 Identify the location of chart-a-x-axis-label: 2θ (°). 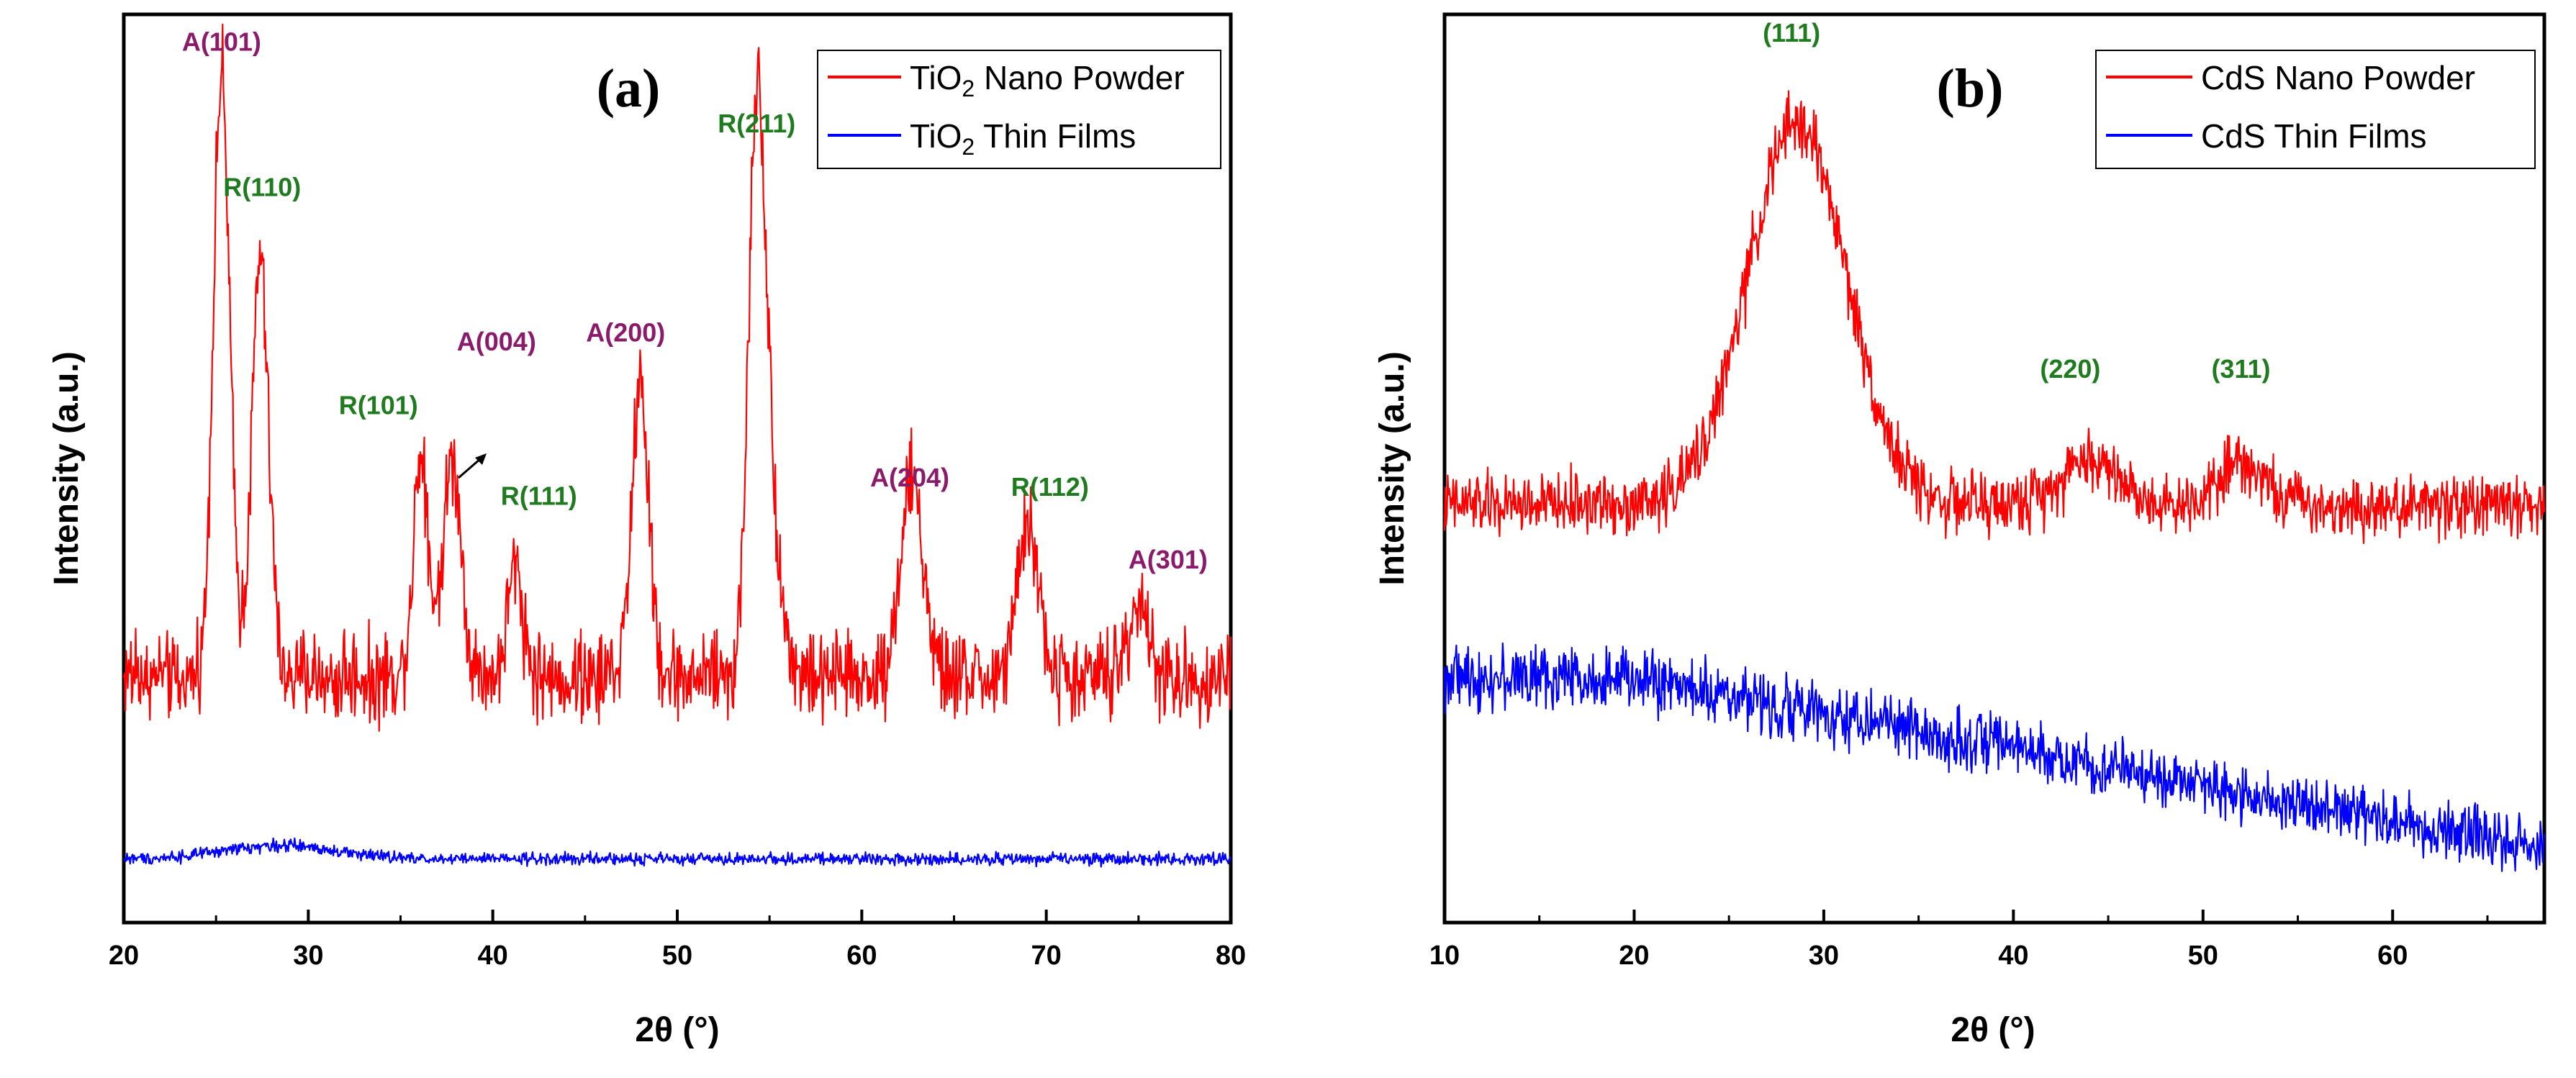
(677, 1030).